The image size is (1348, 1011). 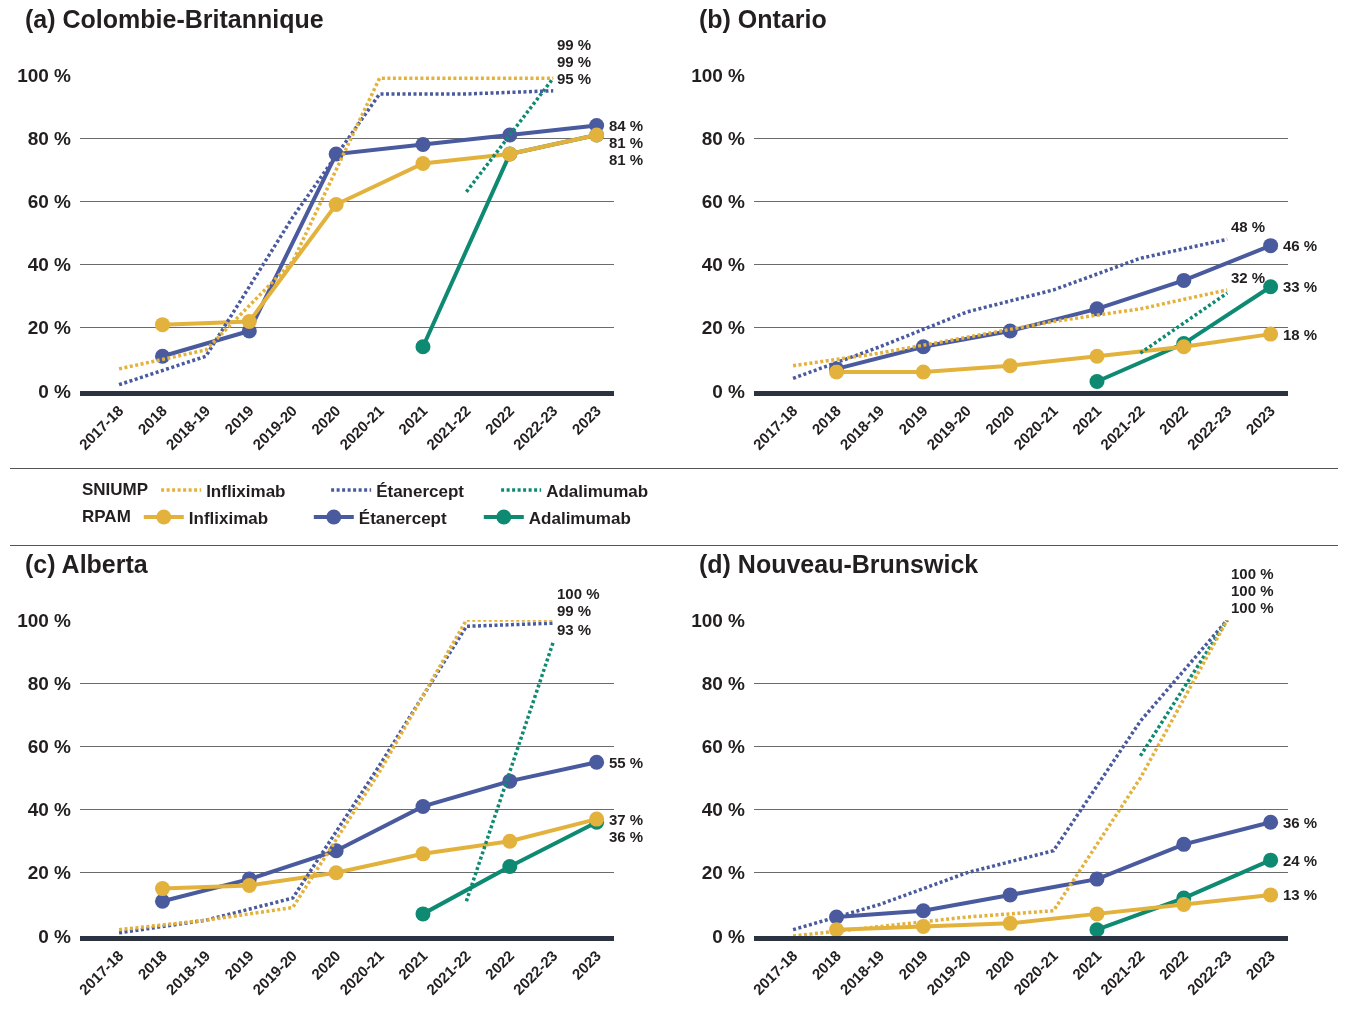 I want to click on chart-title: (c) Alberta, so click(x=87, y=563).